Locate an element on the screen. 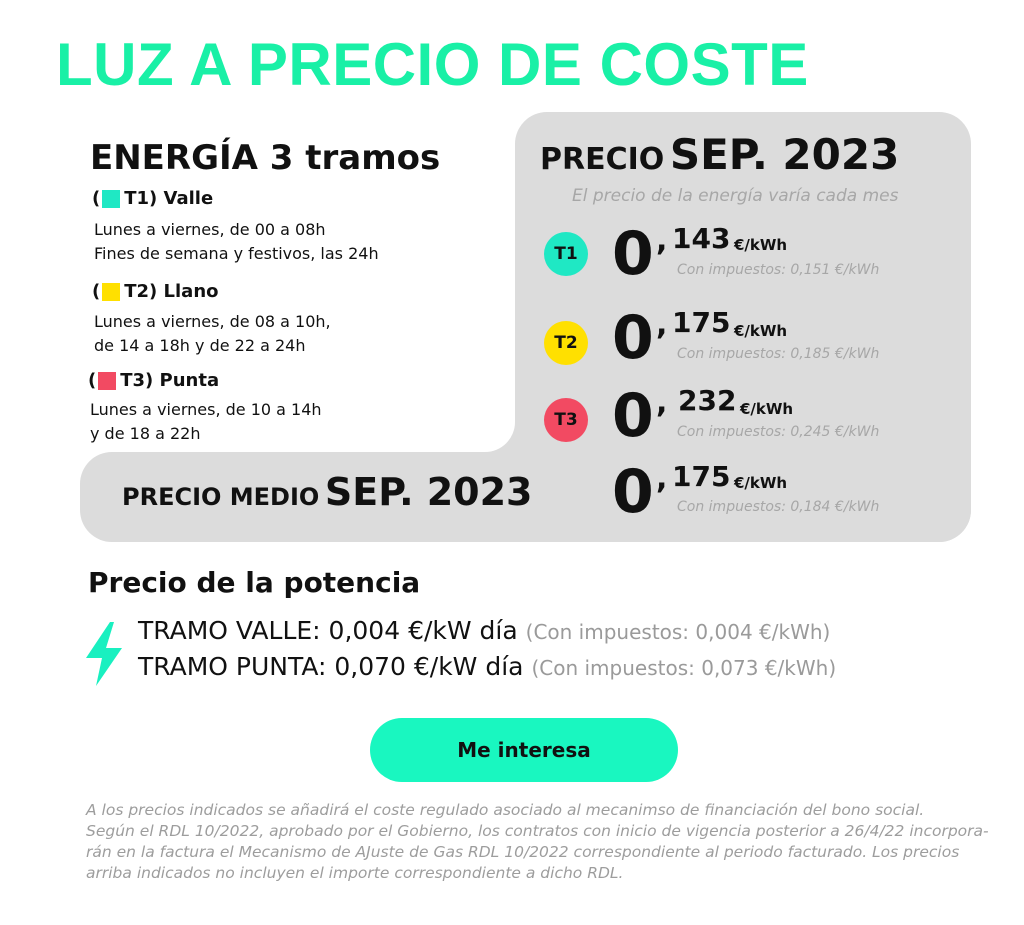  price-decimals: 232 is located at coordinates (707, 400).